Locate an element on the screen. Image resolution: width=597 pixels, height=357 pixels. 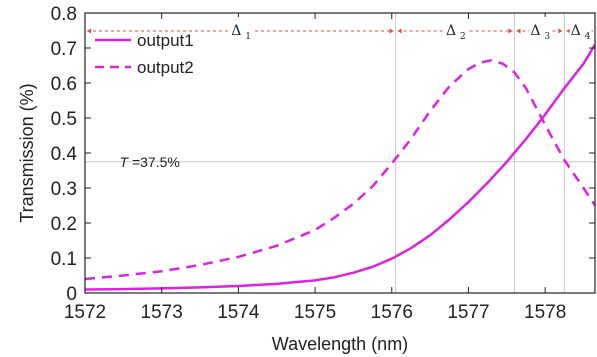
x-tick-label: 1573 is located at coordinates (162, 312).